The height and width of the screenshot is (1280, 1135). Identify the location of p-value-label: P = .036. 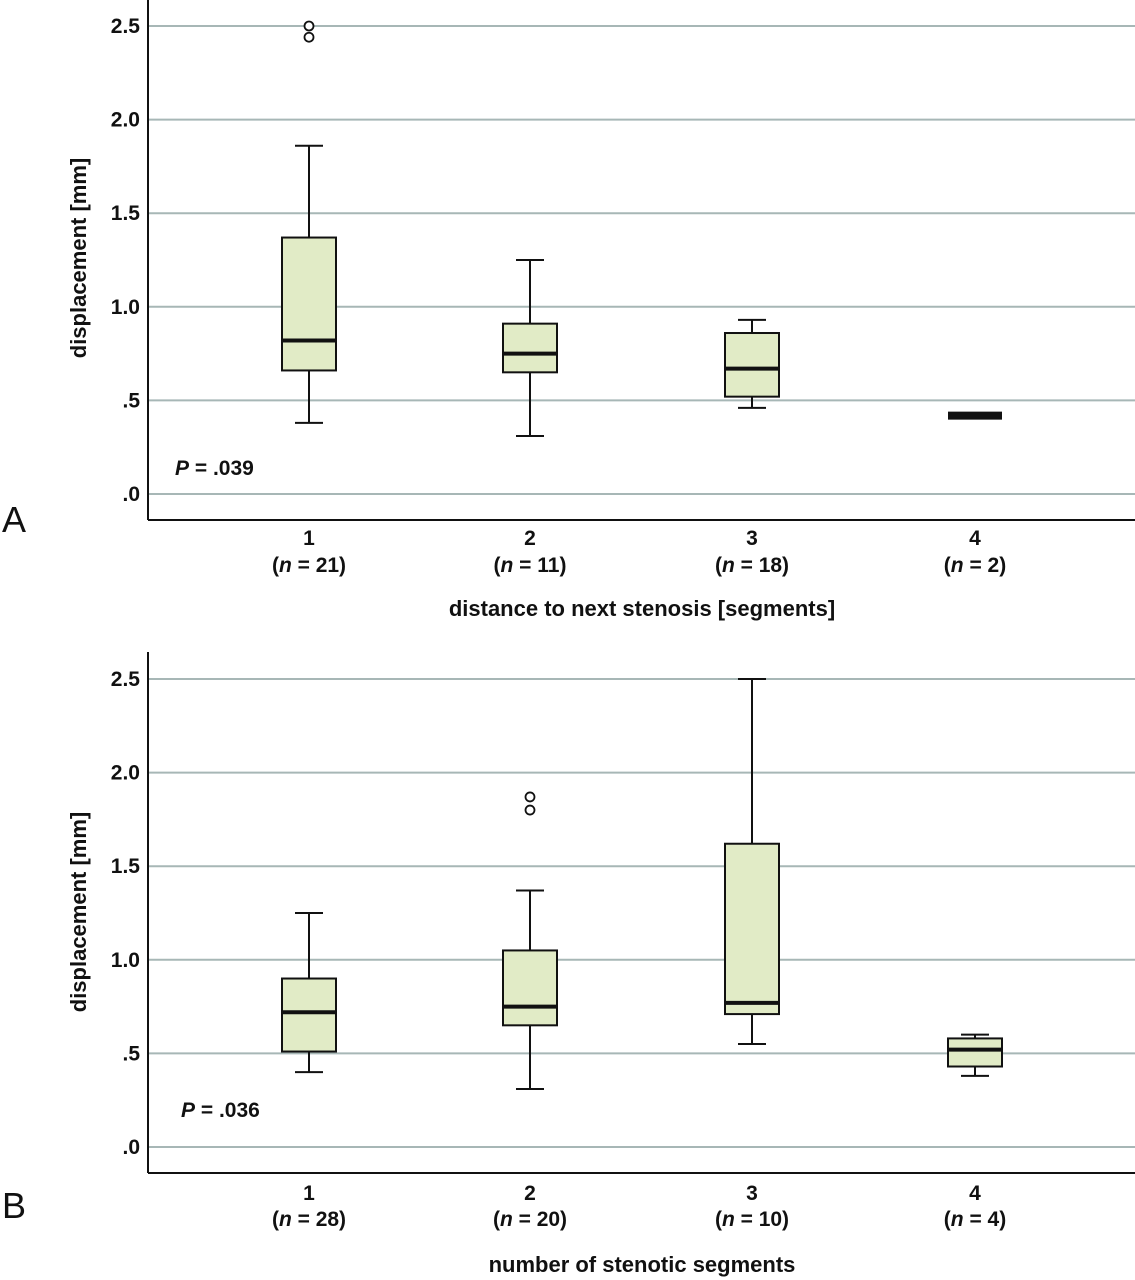
(220, 1110).